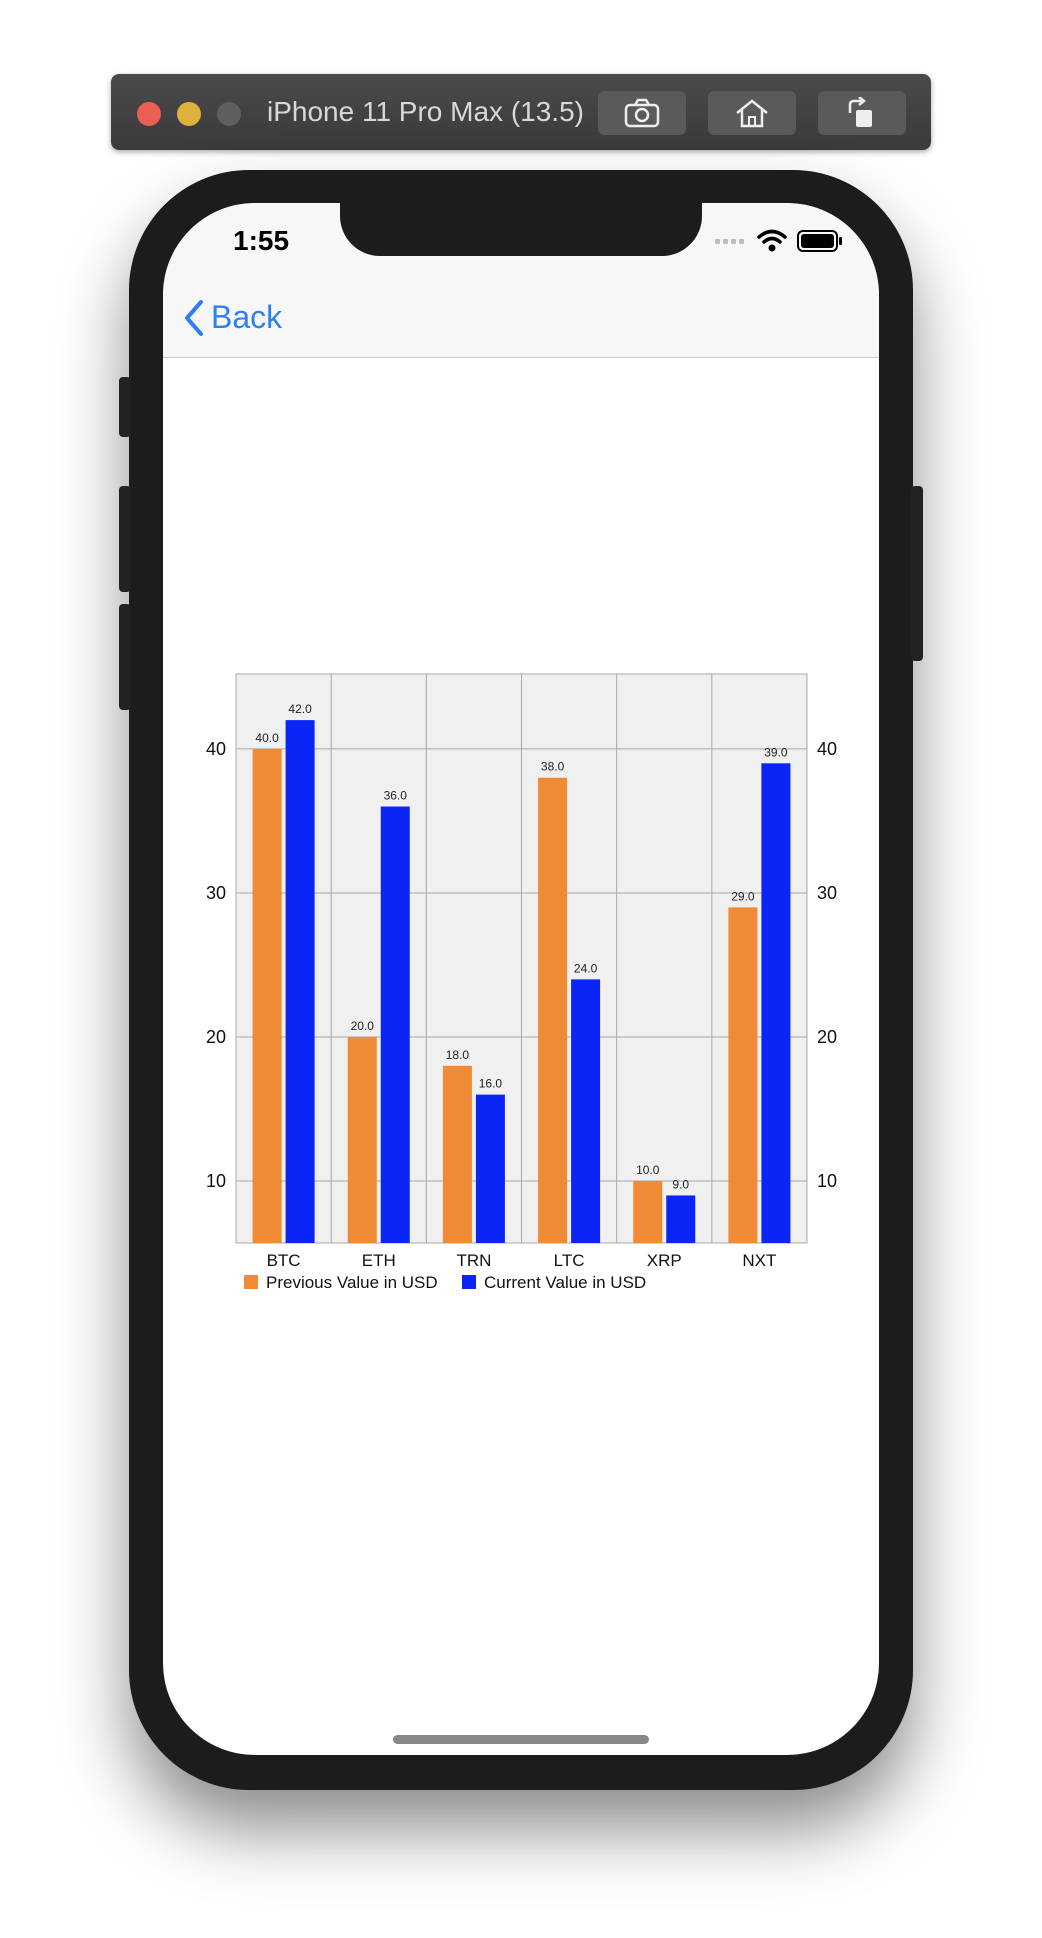  What do you see at coordinates (261, 240) in the screenshot?
I see `status-time: 1:55` at bounding box center [261, 240].